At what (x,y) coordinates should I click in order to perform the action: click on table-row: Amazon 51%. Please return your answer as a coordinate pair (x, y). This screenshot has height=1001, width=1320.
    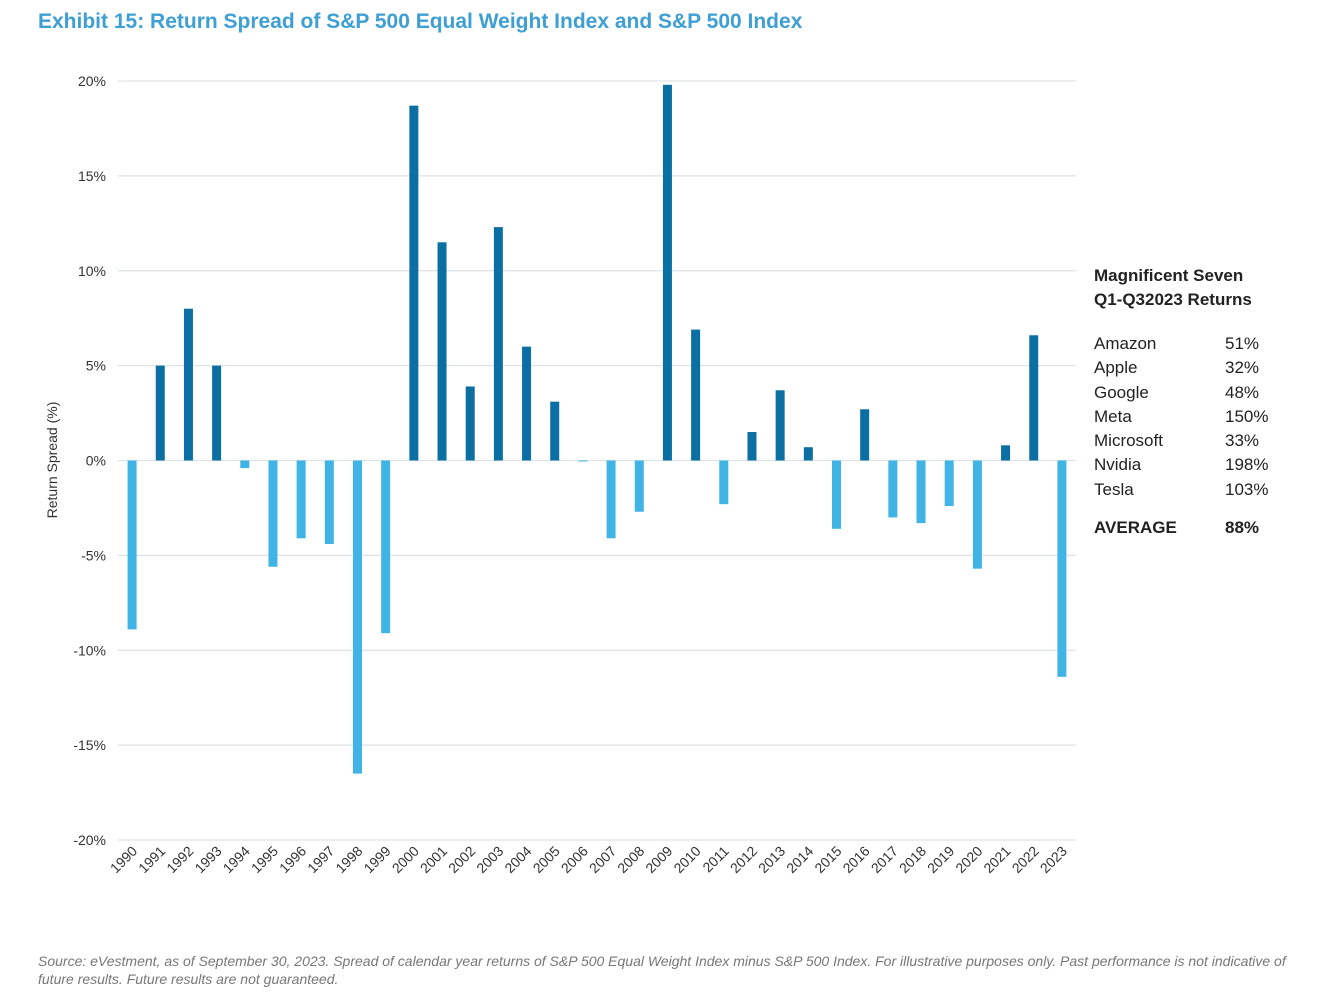
    Looking at the image, I should click on (1204, 344).